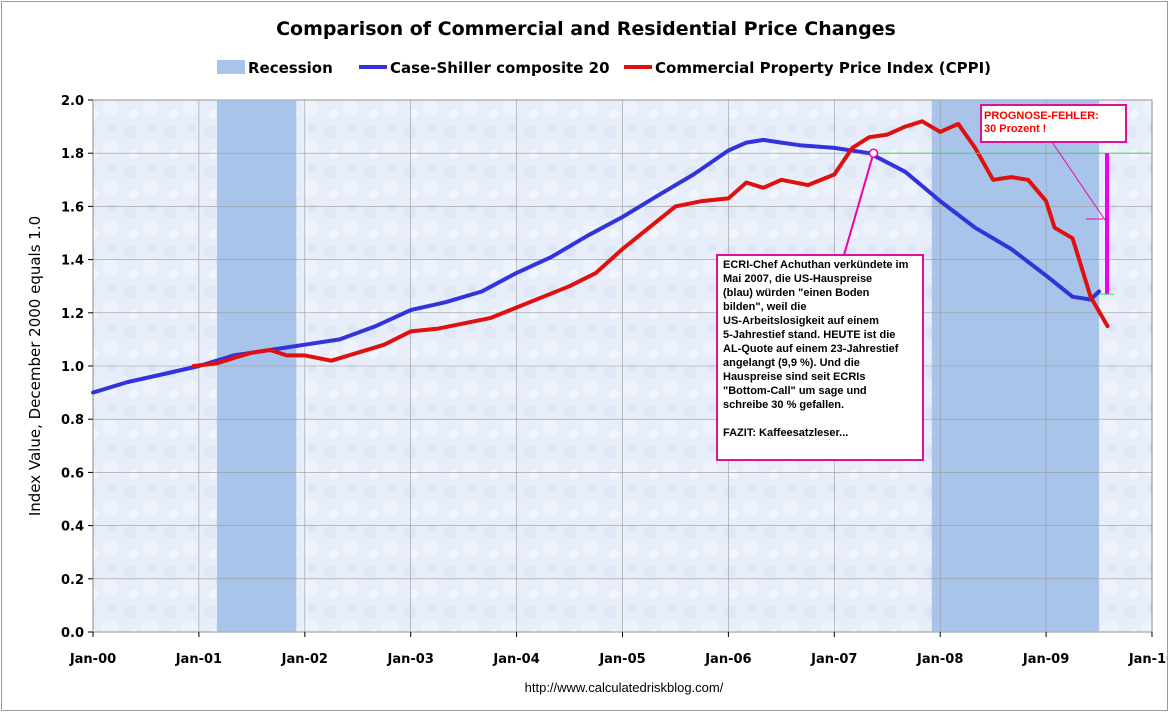  Describe the element at coordinates (72, 101) in the screenshot. I see `y-tick-label: 2.0` at that location.